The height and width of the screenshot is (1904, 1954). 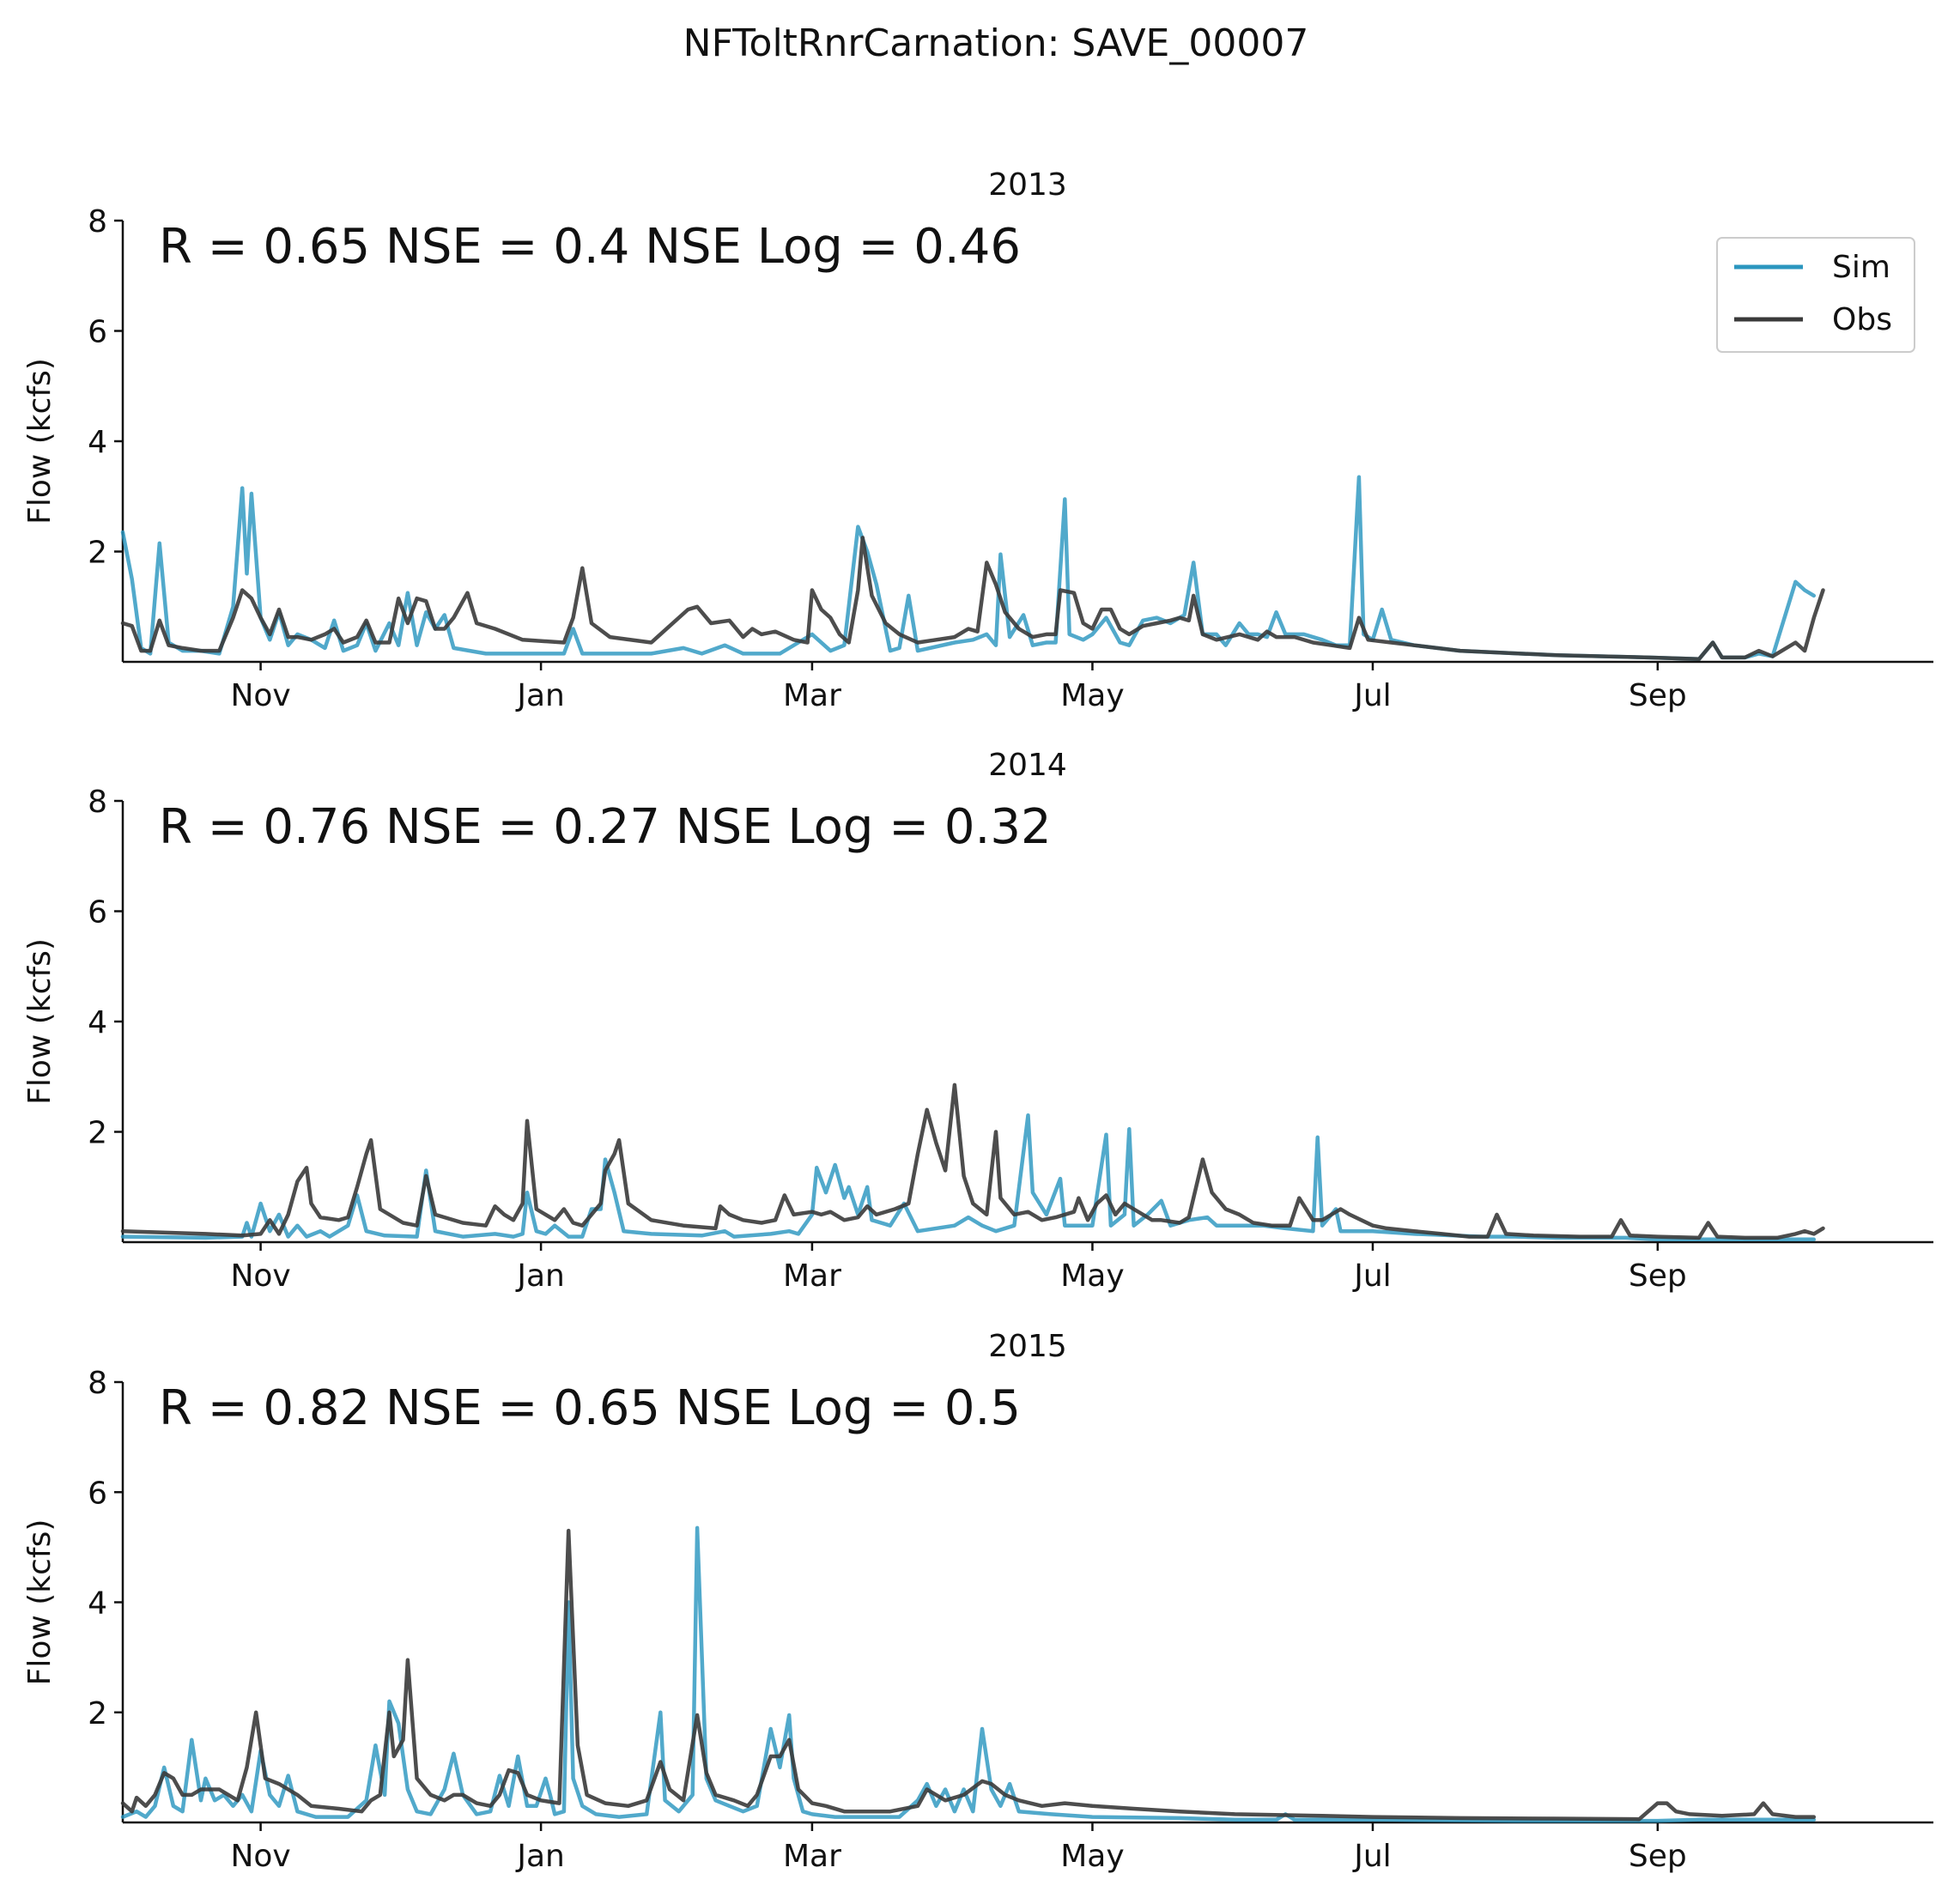 What do you see at coordinates (1815, 295) in the screenshot?
I see `legend: Sim Obs` at bounding box center [1815, 295].